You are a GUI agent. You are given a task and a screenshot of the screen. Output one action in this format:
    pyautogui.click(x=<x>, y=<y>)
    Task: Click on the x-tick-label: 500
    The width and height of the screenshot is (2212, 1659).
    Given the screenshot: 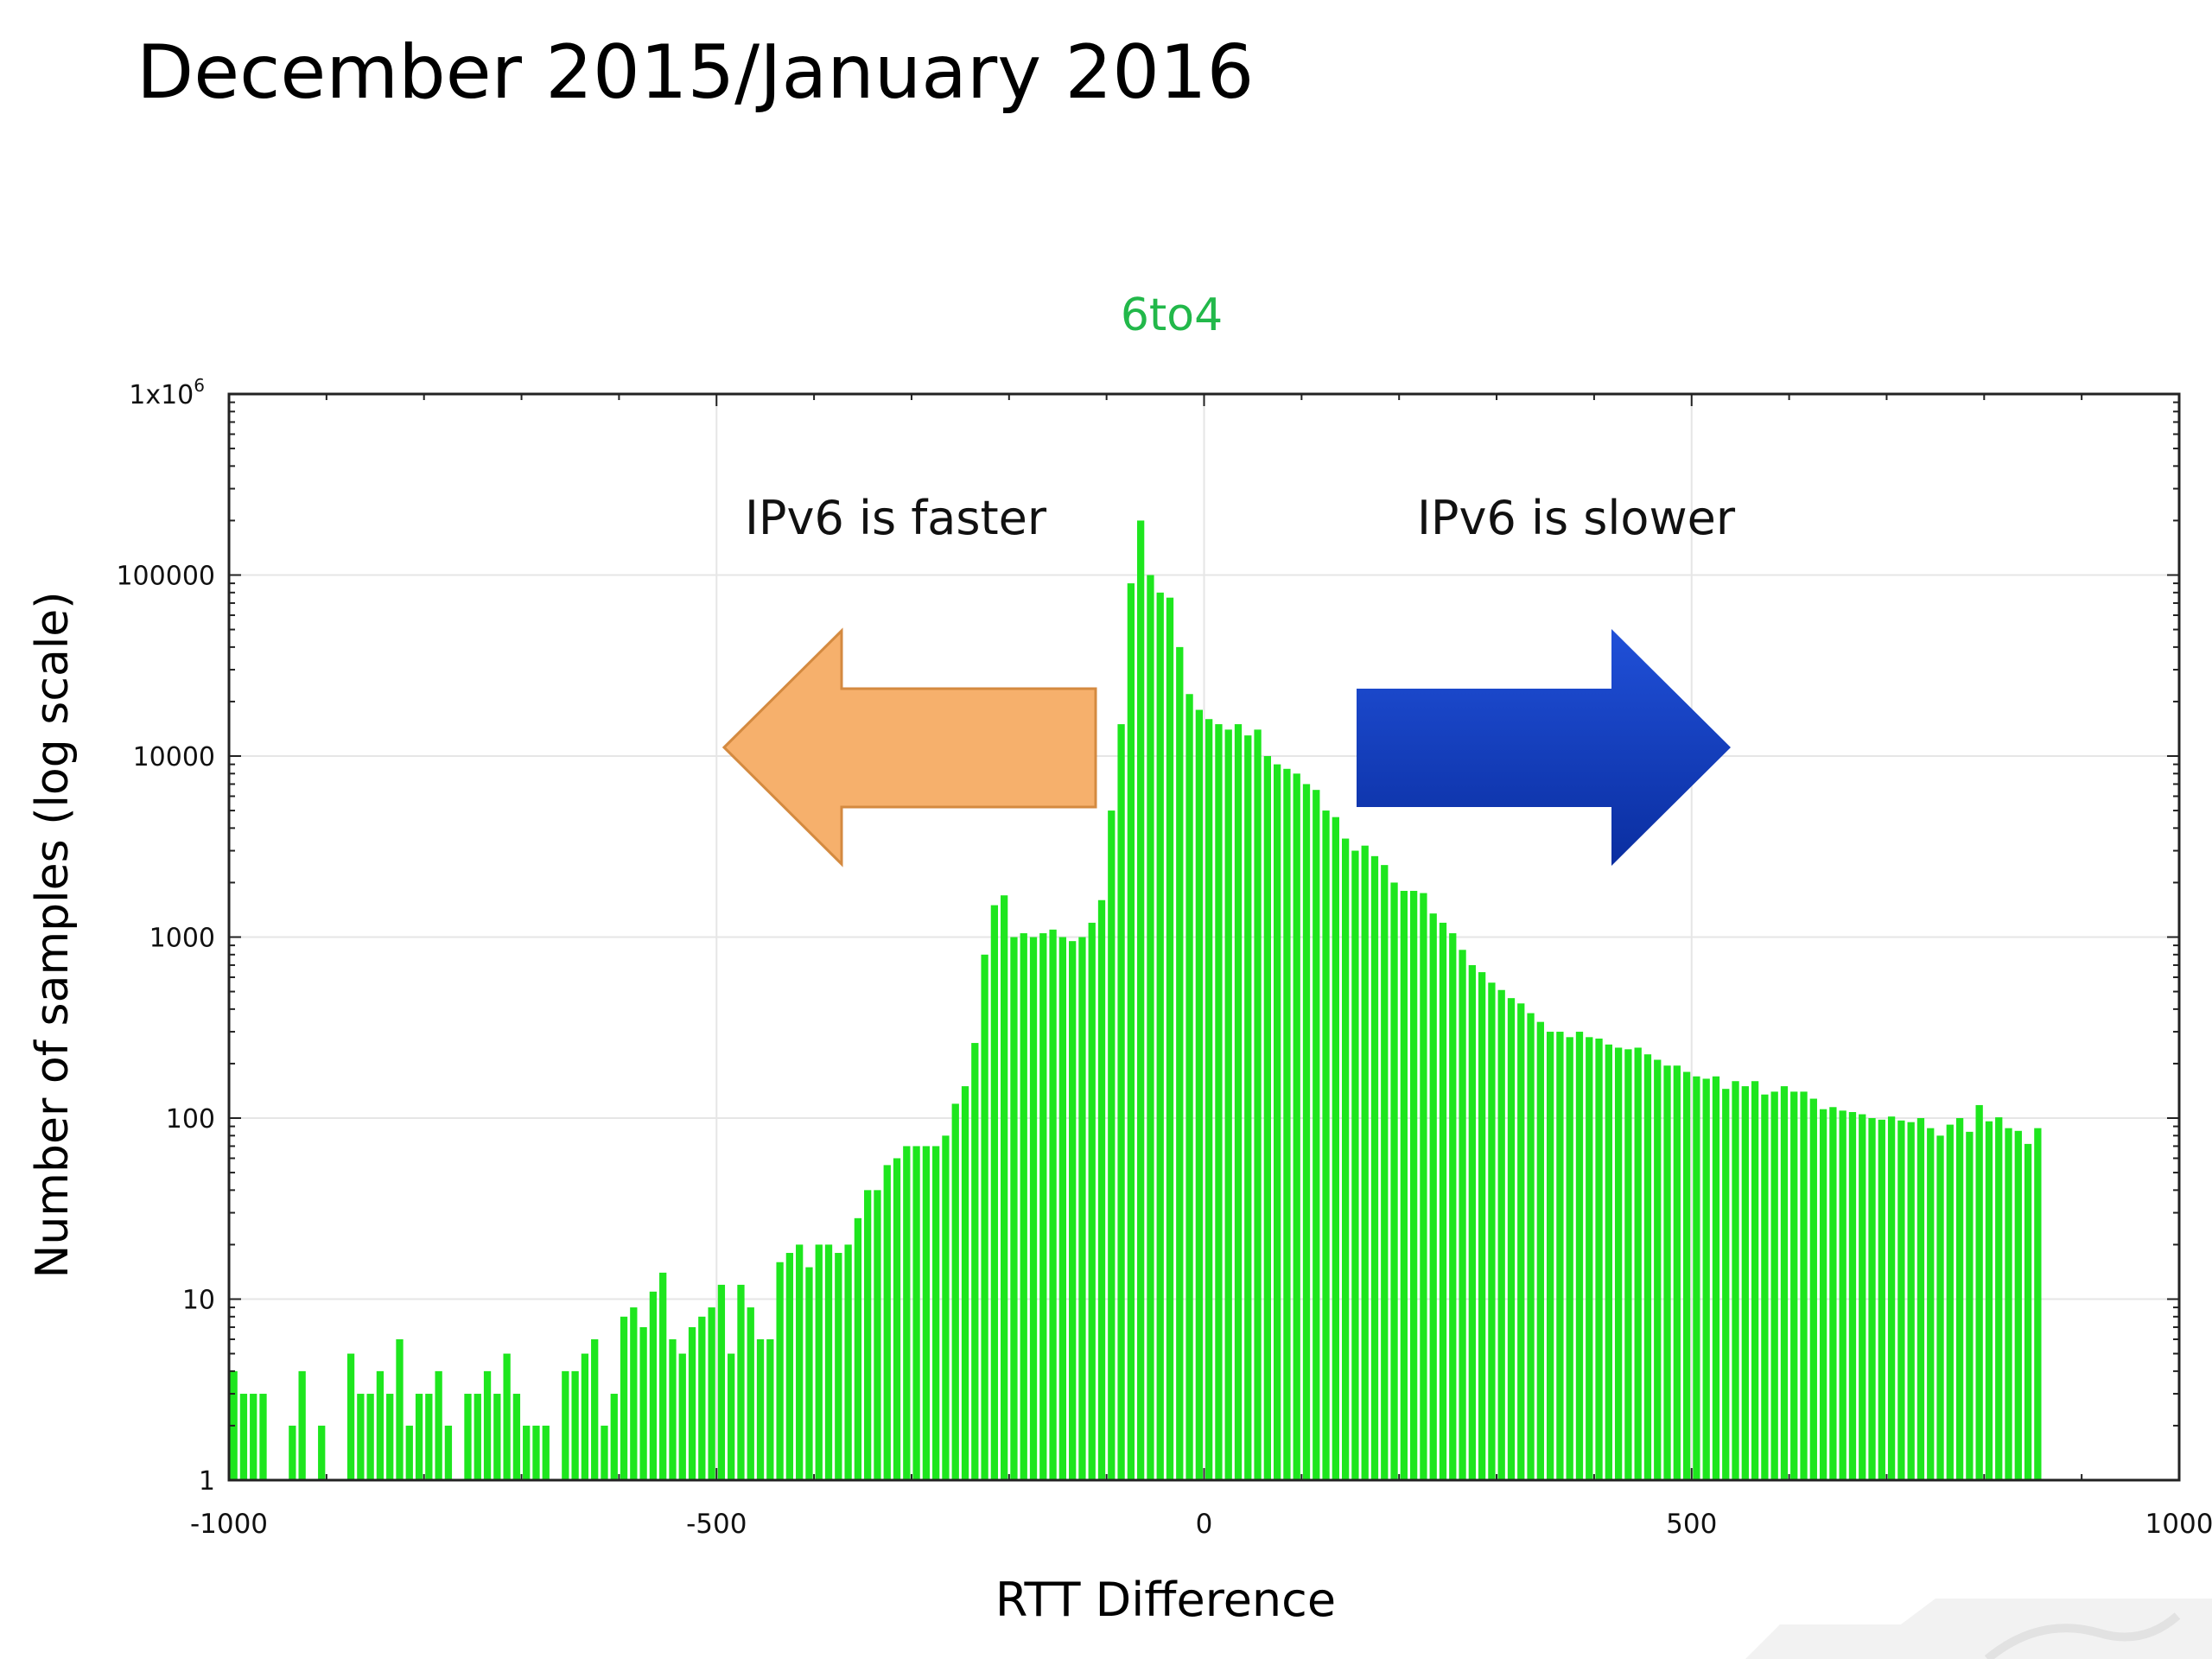 What is the action you would take?
    pyautogui.click(x=1691, y=1524)
    